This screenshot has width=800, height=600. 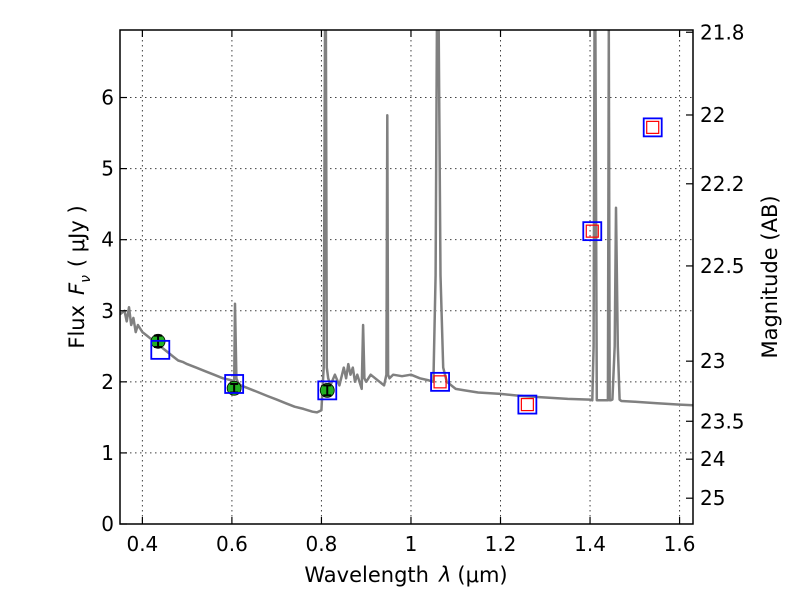 What do you see at coordinates (501, 544) in the screenshot?
I see `x-tick-label: 1.2` at bounding box center [501, 544].